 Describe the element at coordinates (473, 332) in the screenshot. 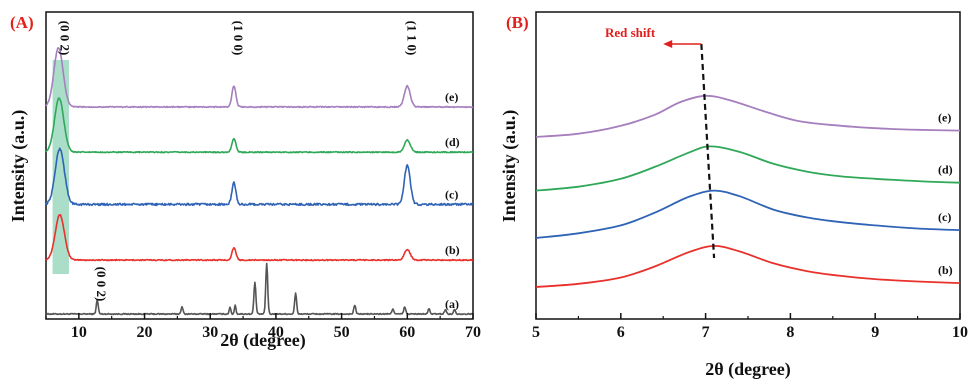

I see `x-tick-label: 70` at that location.